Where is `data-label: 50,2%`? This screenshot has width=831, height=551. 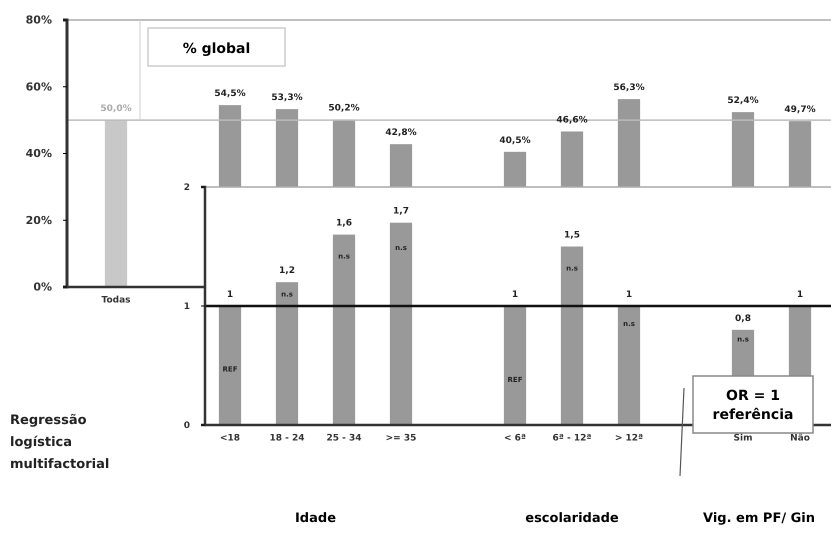 data-label: 50,2% is located at coordinates (344, 108).